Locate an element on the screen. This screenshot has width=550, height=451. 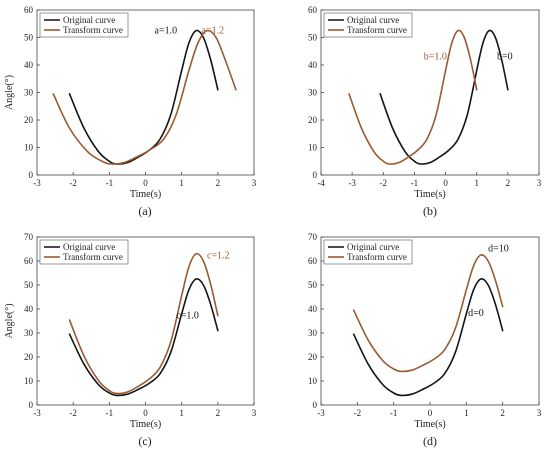
x-tick-label: -4 is located at coordinates (321, 183).